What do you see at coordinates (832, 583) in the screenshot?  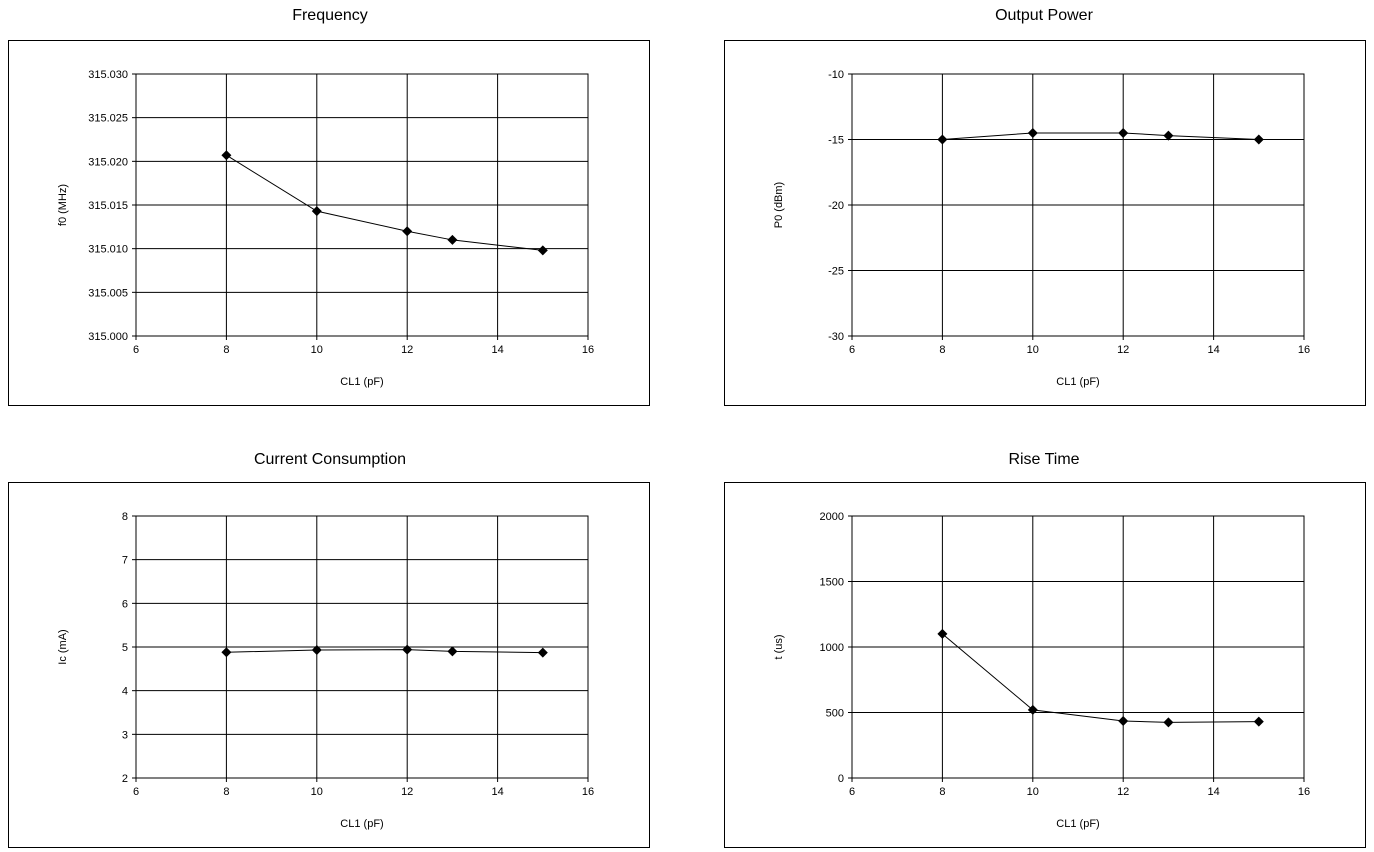 I see `y-tick-label: 1500` at bounding box center [832, 583].